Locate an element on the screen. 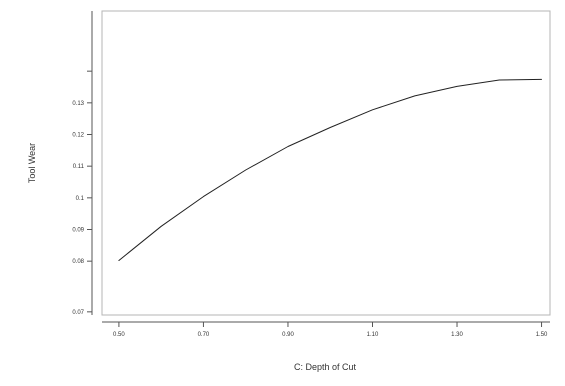 The width and height of the screenshot is (565, 386). x-axis: 0.50 0.70 0.90 1.10 1.30 1.50 is located at coordinates (326, 329).